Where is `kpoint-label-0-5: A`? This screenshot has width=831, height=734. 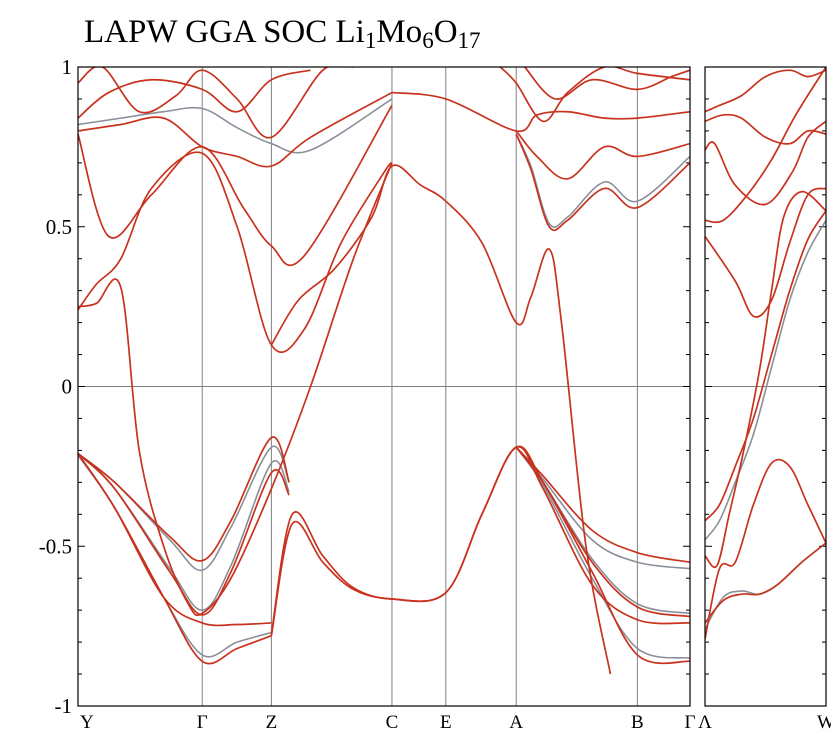
kpoint-label-0-5: A is located at coordinates (516, 722).